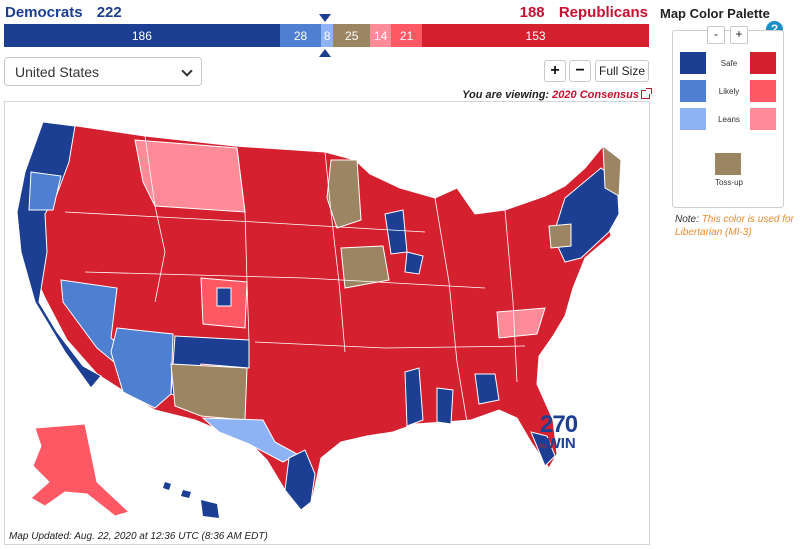  I want to click on consensus-link: 2020 Consensus, so click(595, 95).